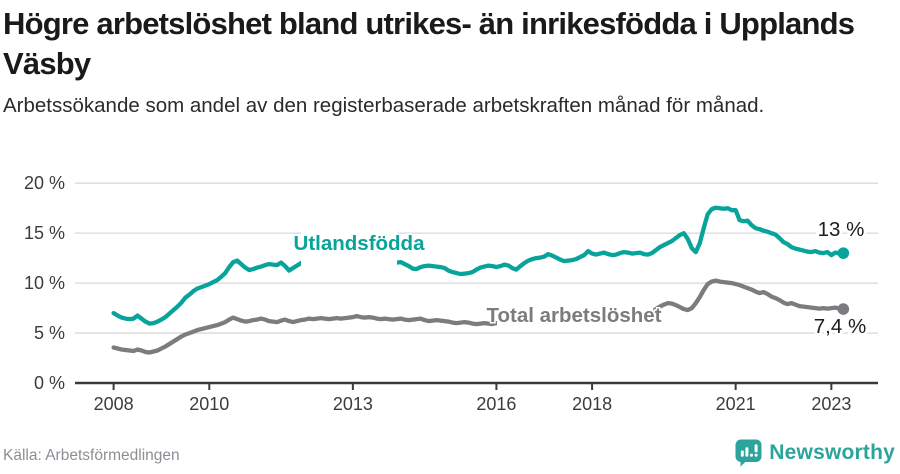 The width and height of the screenshot is (900, 474). Describe the element at coordinates (44, 283) in the screenshot. I see `y-tick-label: 10 %` at that location.